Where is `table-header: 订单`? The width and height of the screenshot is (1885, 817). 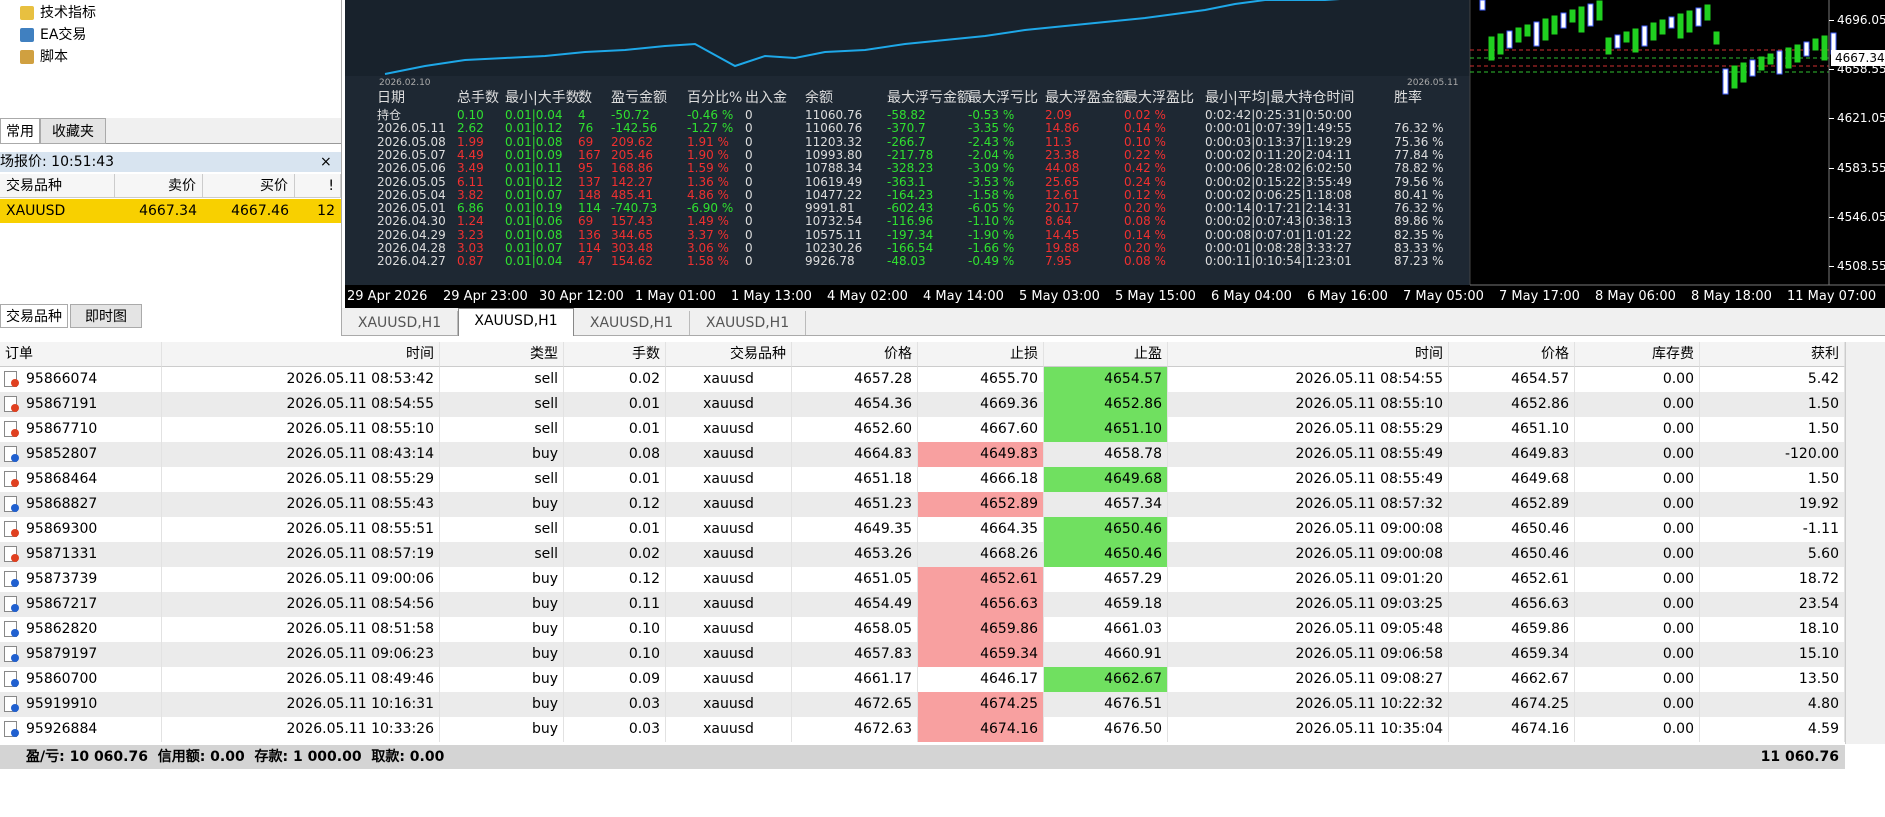 table-header: 订单 is located at coordinates (81, 354).